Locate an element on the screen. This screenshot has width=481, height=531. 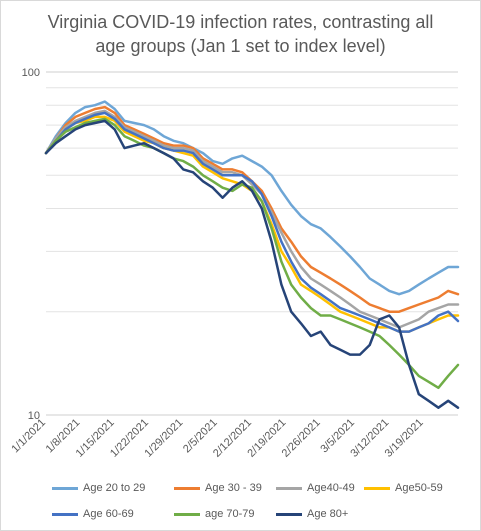
chart-title-line-2: age groups (Jan 1 set to index level) is located at coordinates (240, 46).